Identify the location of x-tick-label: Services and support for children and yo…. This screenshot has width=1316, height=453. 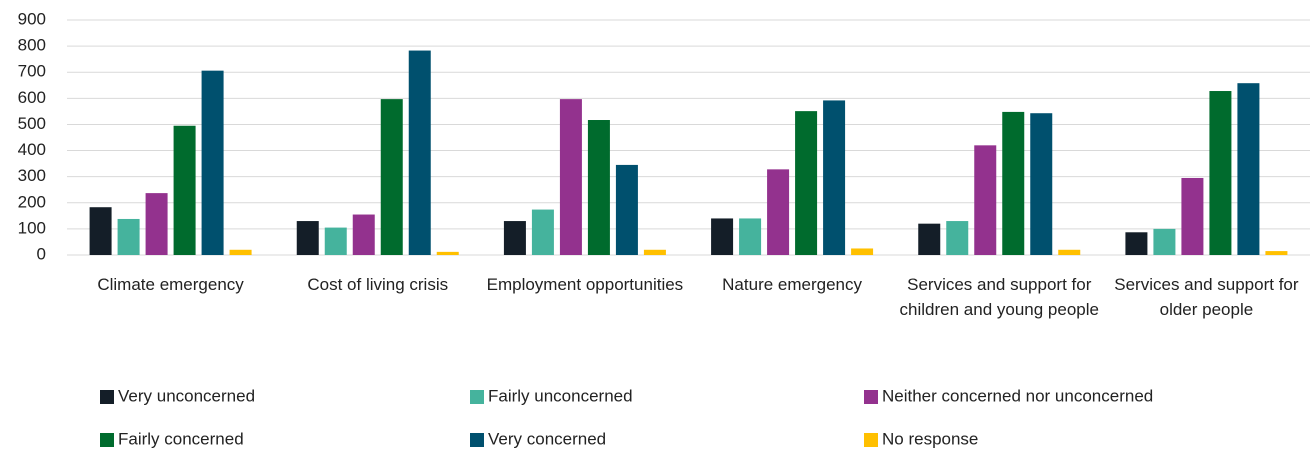
(999, 297).